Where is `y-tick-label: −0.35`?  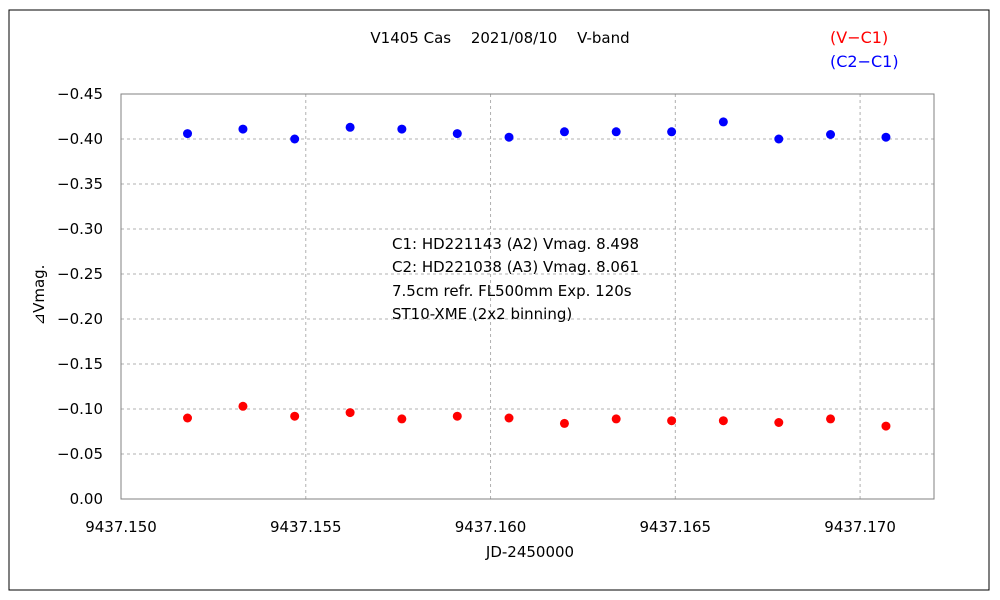 y-tick-label: −0.35 is located at coordinates (80, 184).